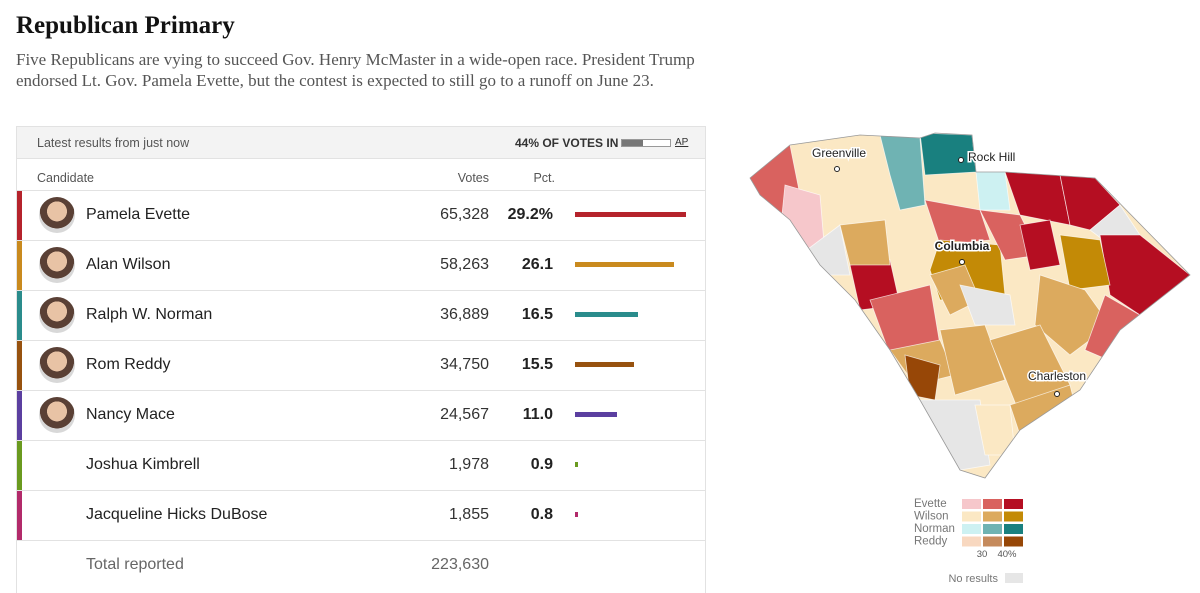 The width and height of the screenshot is (1200, 593). What do you see at coordinates (149, 314) in the screenshot?
I see `candidate-name: Ralph W. Norman` at bounding box center [149, 314].